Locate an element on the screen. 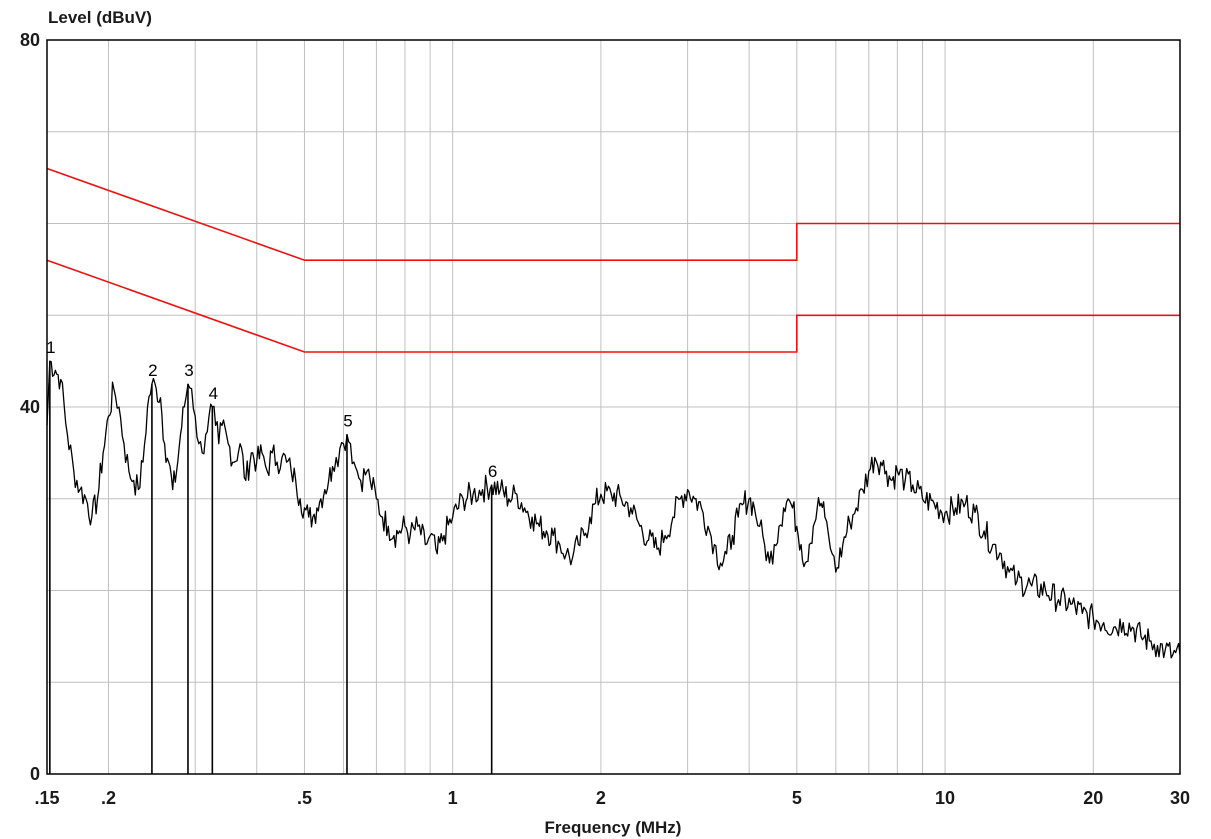 This screenshot has height=839, width=1211. y-tick-label: 80 is located at coordinates (30, 40).